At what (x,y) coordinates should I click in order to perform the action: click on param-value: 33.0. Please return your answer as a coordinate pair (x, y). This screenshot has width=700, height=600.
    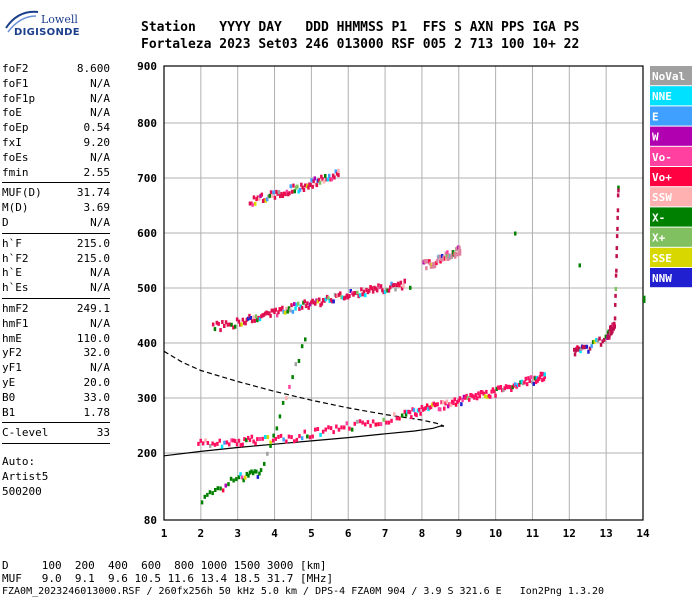
    Looking at the image, I should click on (97, 397).